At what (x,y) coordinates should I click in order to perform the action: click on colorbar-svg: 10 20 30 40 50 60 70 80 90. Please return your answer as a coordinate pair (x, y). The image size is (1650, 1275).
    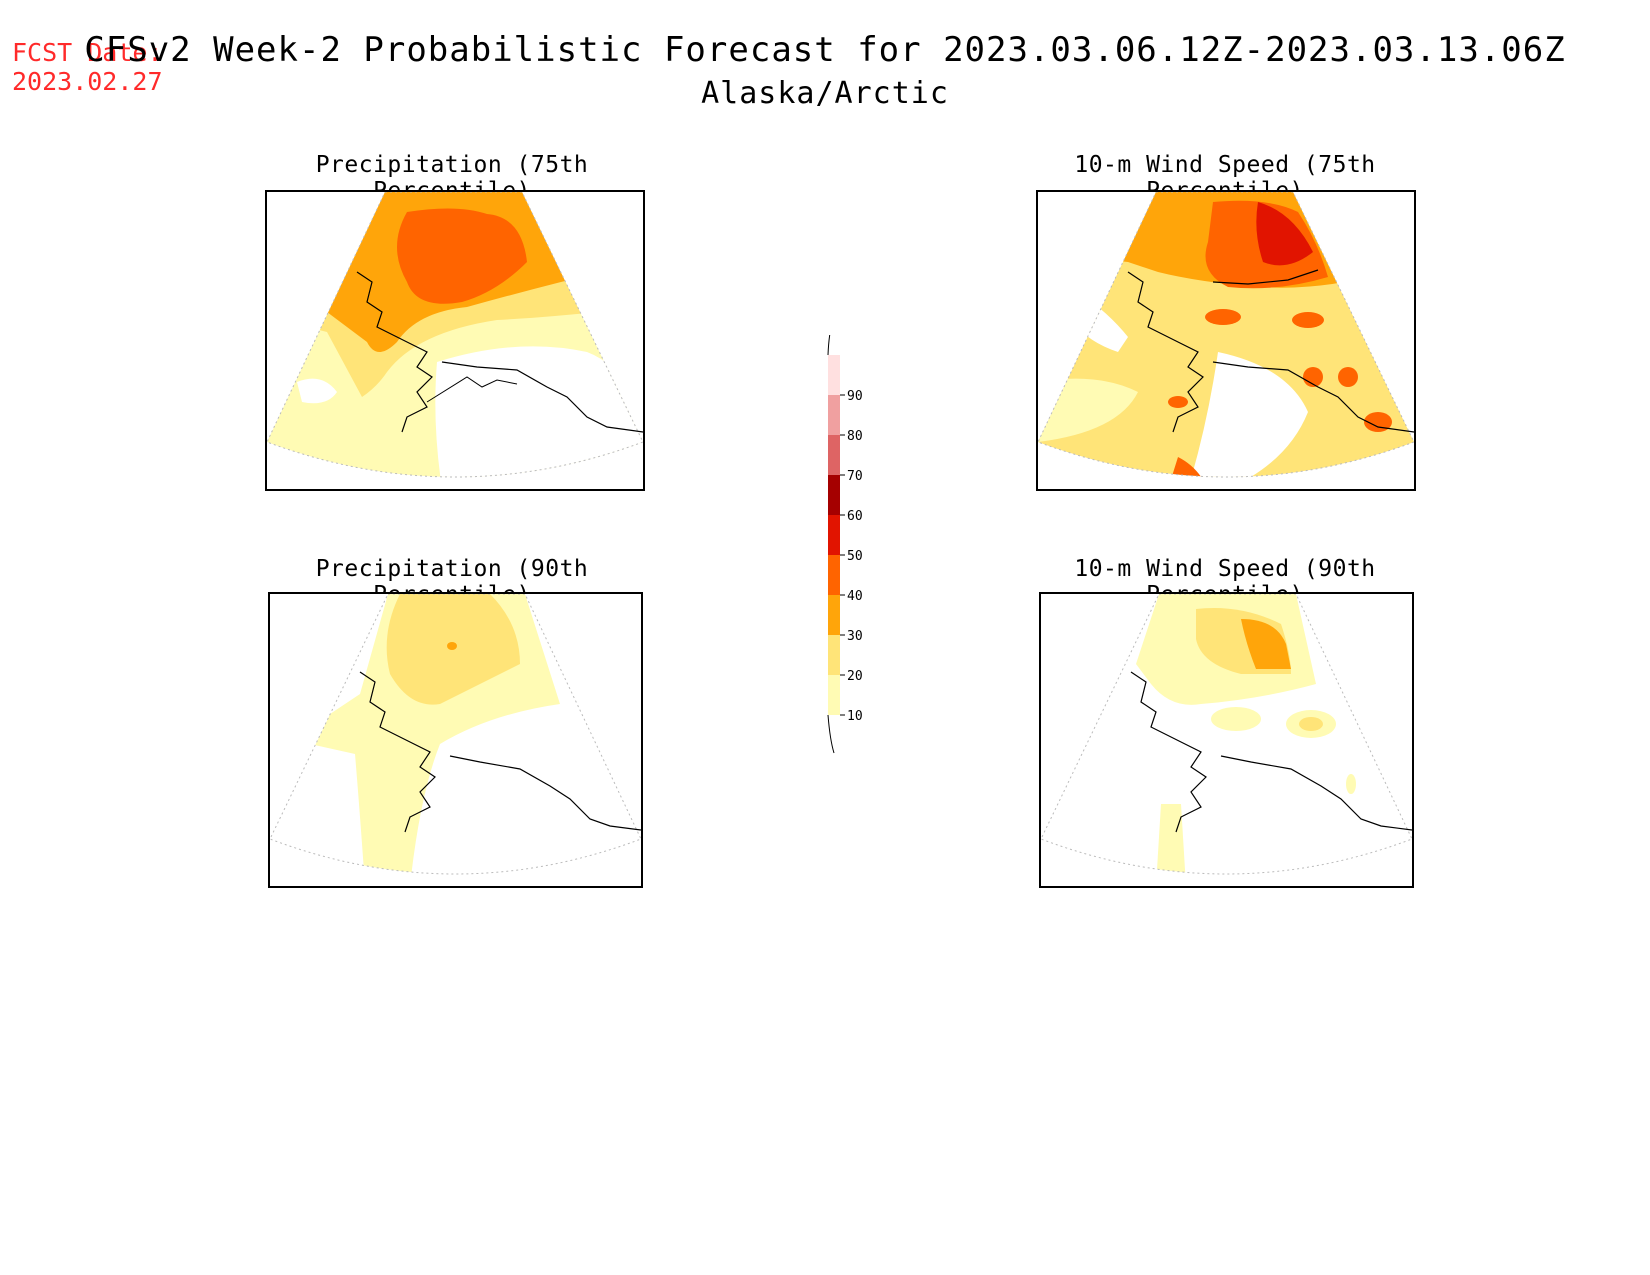
    Looking at the image, I should click on (845, 535).